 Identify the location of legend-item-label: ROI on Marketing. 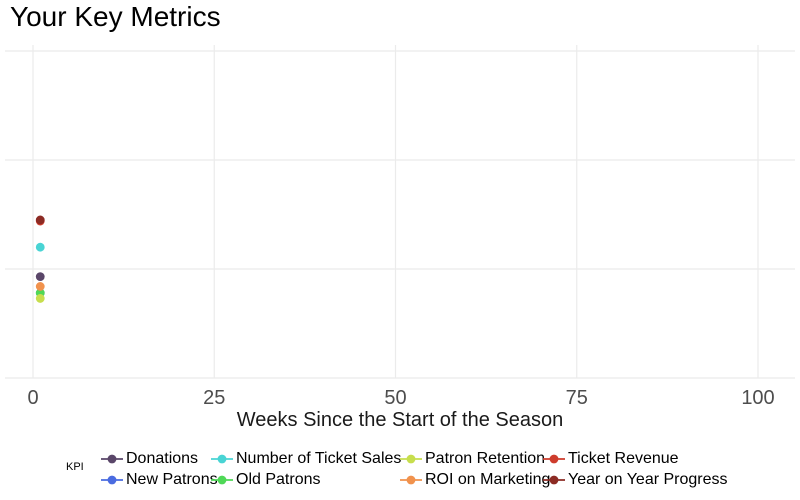
(488, 479).